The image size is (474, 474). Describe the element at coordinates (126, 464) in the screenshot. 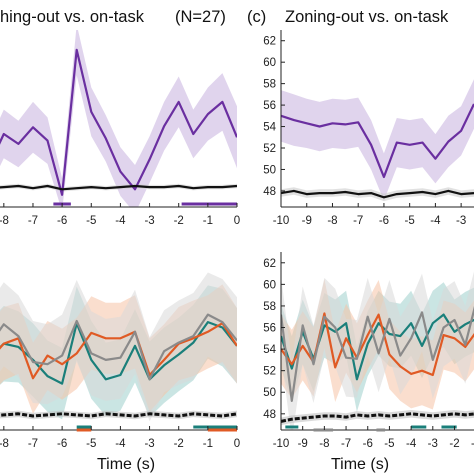

I see `left-x-axis-label: Time (s)` at that location.